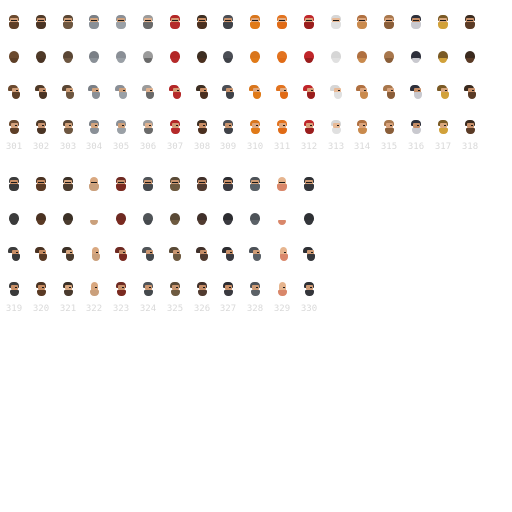 The width and height of the screenshot is (512, 512). I want to click on dwarf-sprite-311-side-right, so click(282, 127).